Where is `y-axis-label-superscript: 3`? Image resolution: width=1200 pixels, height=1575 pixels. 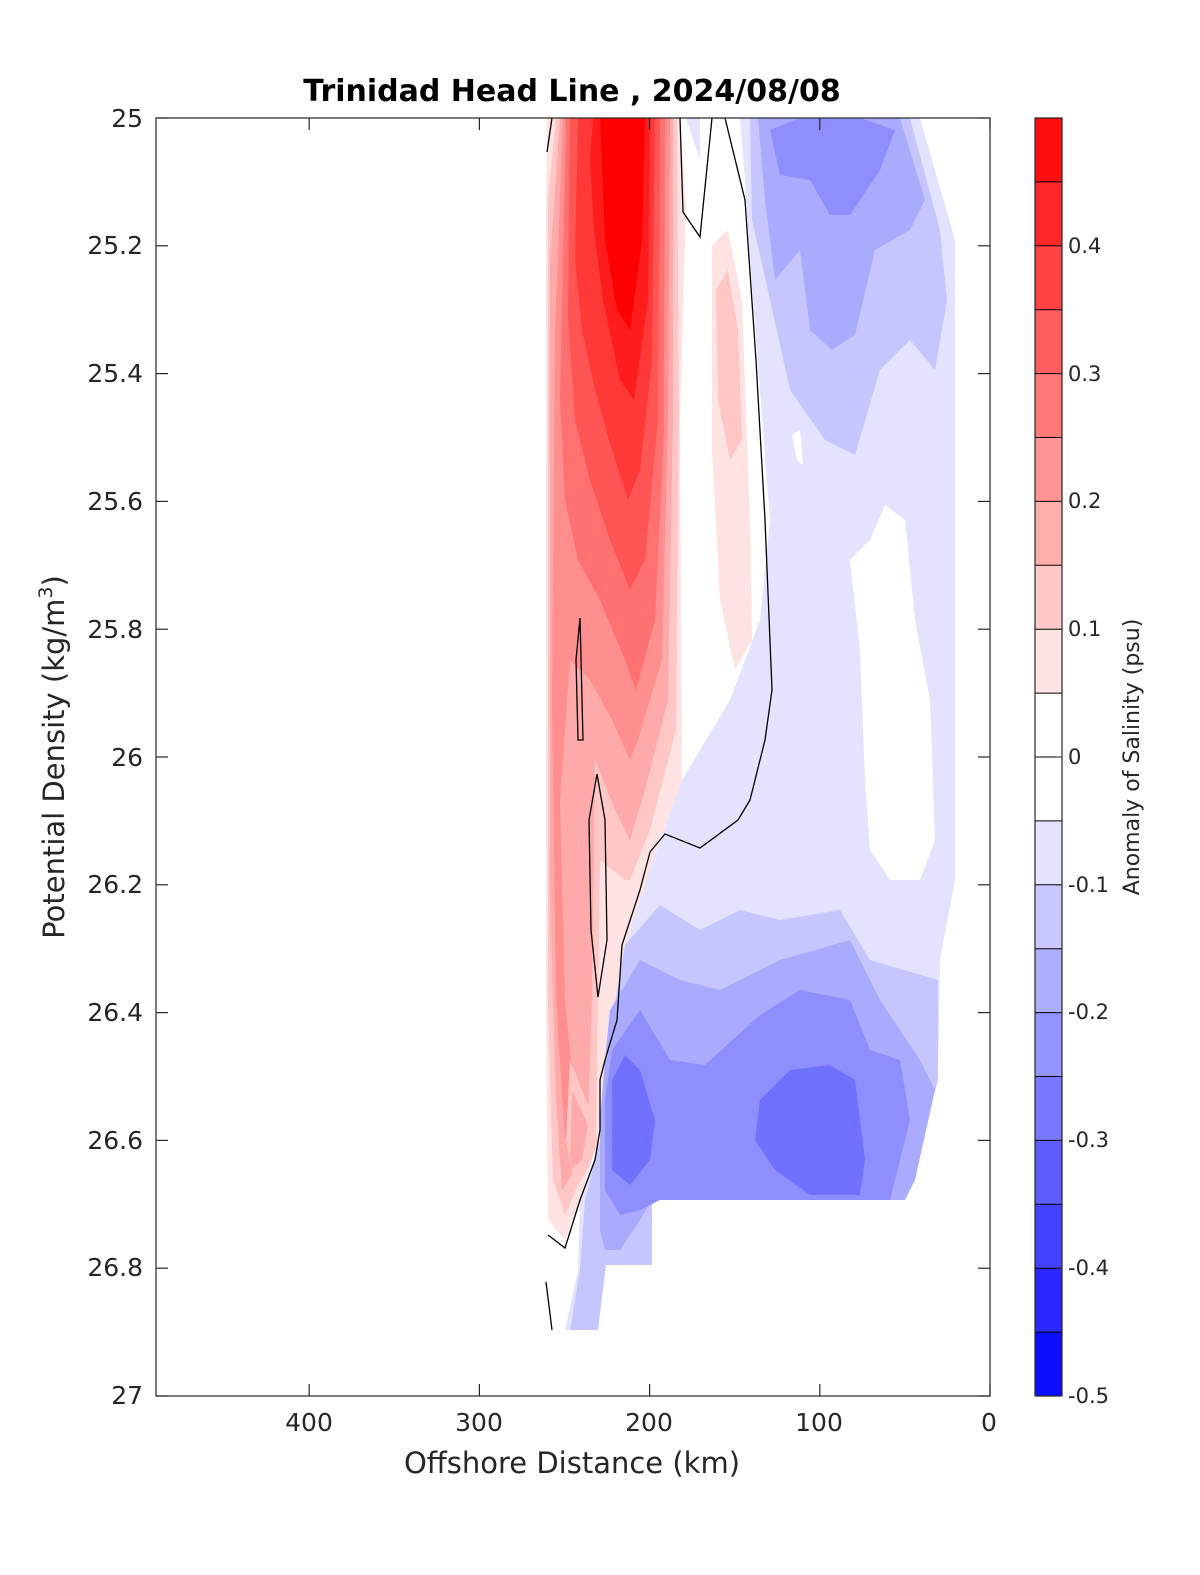 y-axis-label-superscript: 3 is located at coordinates (46, 592).